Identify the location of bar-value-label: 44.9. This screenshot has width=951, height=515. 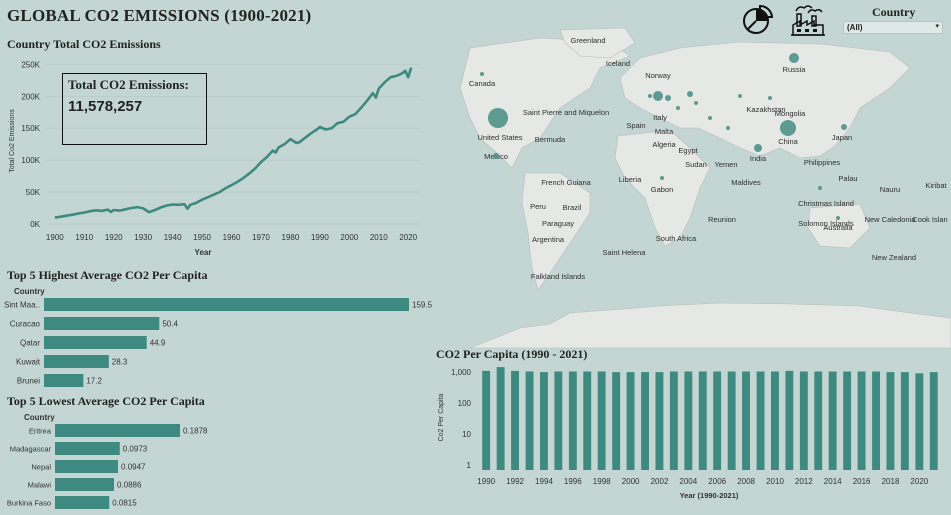
(158, 343).